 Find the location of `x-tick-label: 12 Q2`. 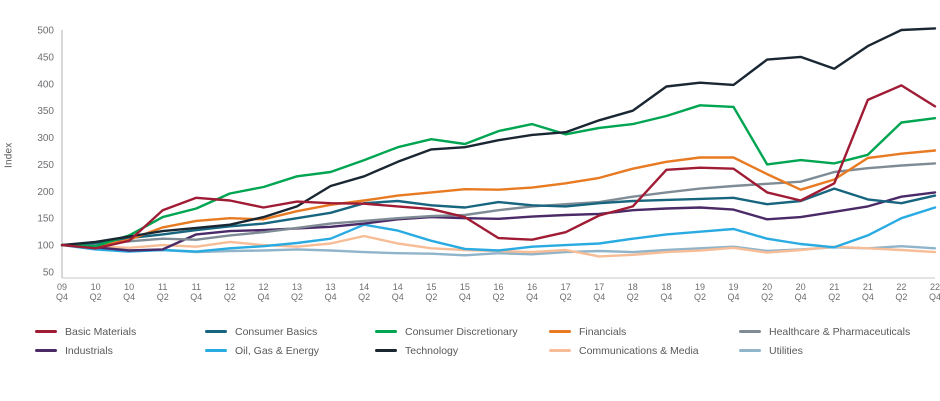

x-tick-label: 12 Q2 is located at coordinates (230, 292).